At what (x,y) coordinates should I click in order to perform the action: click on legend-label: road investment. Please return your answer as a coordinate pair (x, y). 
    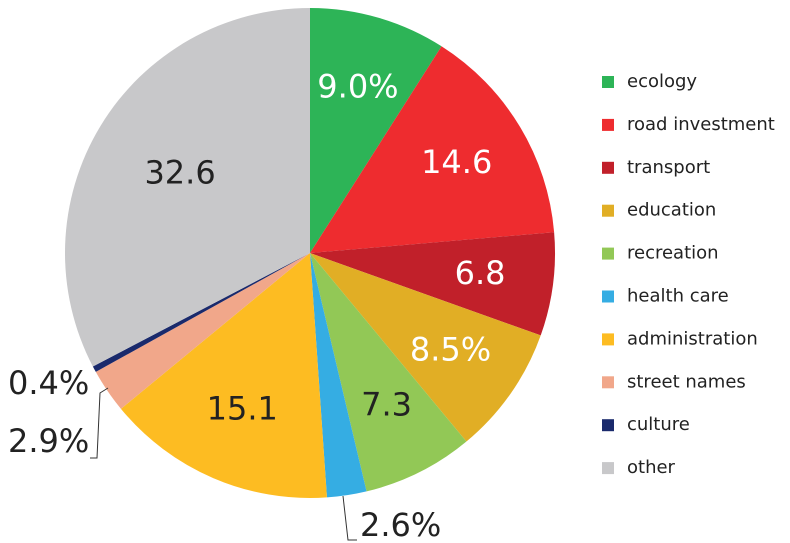
    Looking at the image, I should click on (701, 124).